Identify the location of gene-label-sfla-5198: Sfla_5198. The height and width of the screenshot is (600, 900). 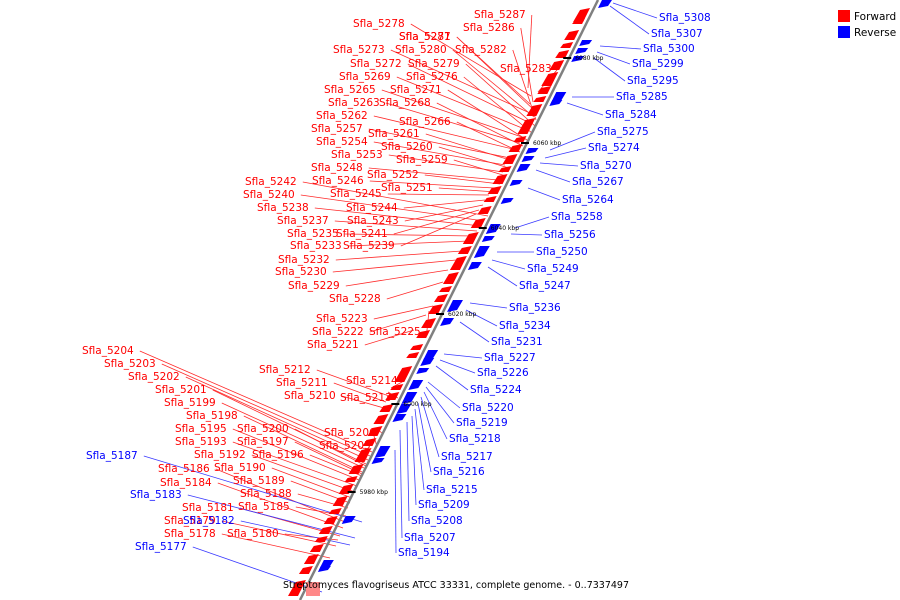
(212, 416).